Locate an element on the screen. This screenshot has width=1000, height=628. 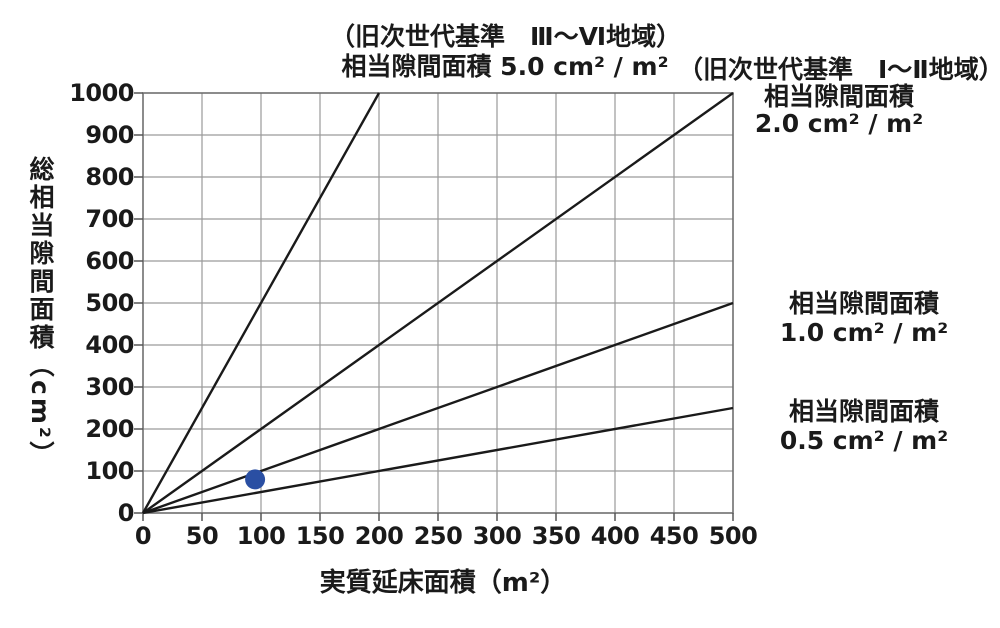
y-tick-label: 100 is located at coordinates (109, 471).